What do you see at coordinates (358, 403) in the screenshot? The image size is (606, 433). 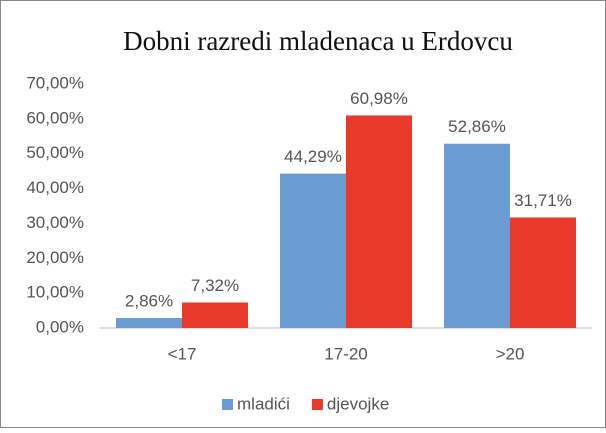 I see `legend-label: djevojke` at bounding box center [358, 403].